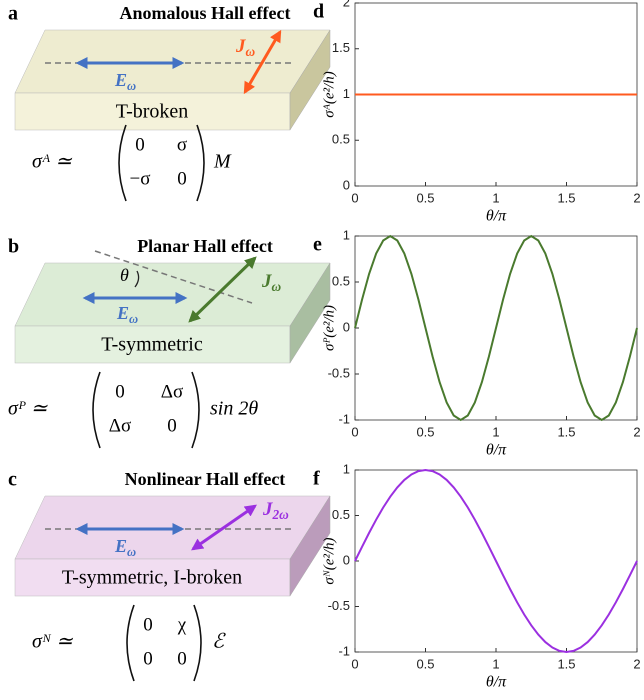 The image size is (644, 700). What do you see at coordinates (137, 279) in the screenshot?
I see `angle-arc` at bounding box center [137, 279].